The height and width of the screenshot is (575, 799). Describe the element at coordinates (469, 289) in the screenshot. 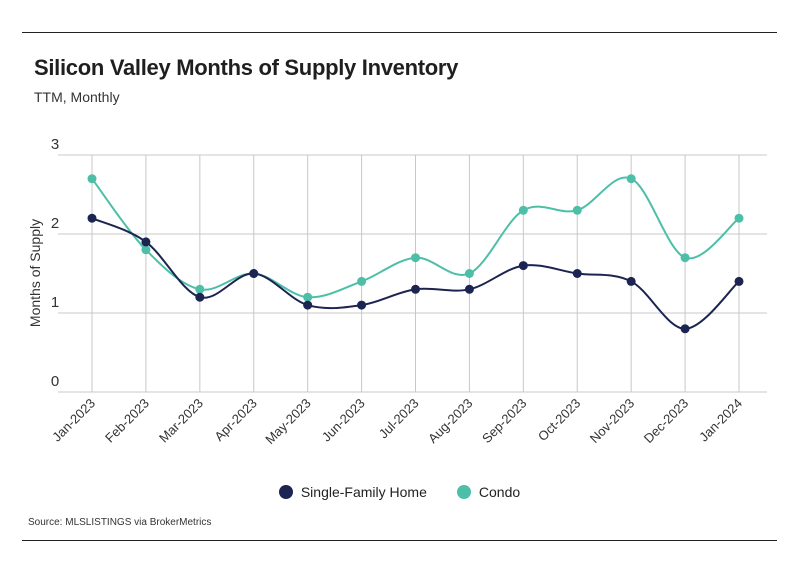

I see `point-single-family-home-aug-2023` at that location.